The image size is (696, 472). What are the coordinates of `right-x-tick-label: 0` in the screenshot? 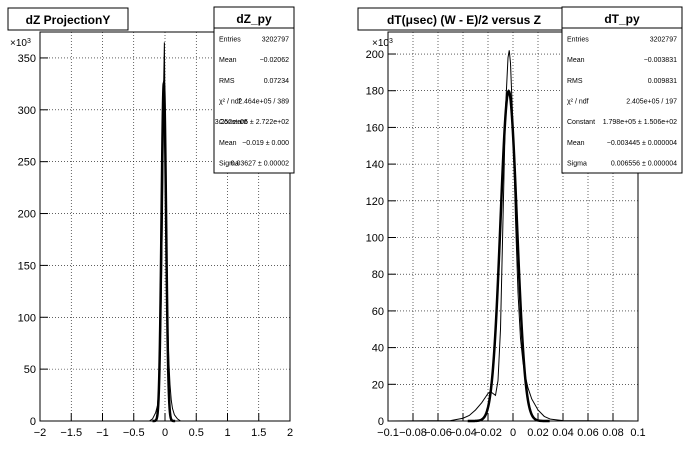 It's located at (513, 433).